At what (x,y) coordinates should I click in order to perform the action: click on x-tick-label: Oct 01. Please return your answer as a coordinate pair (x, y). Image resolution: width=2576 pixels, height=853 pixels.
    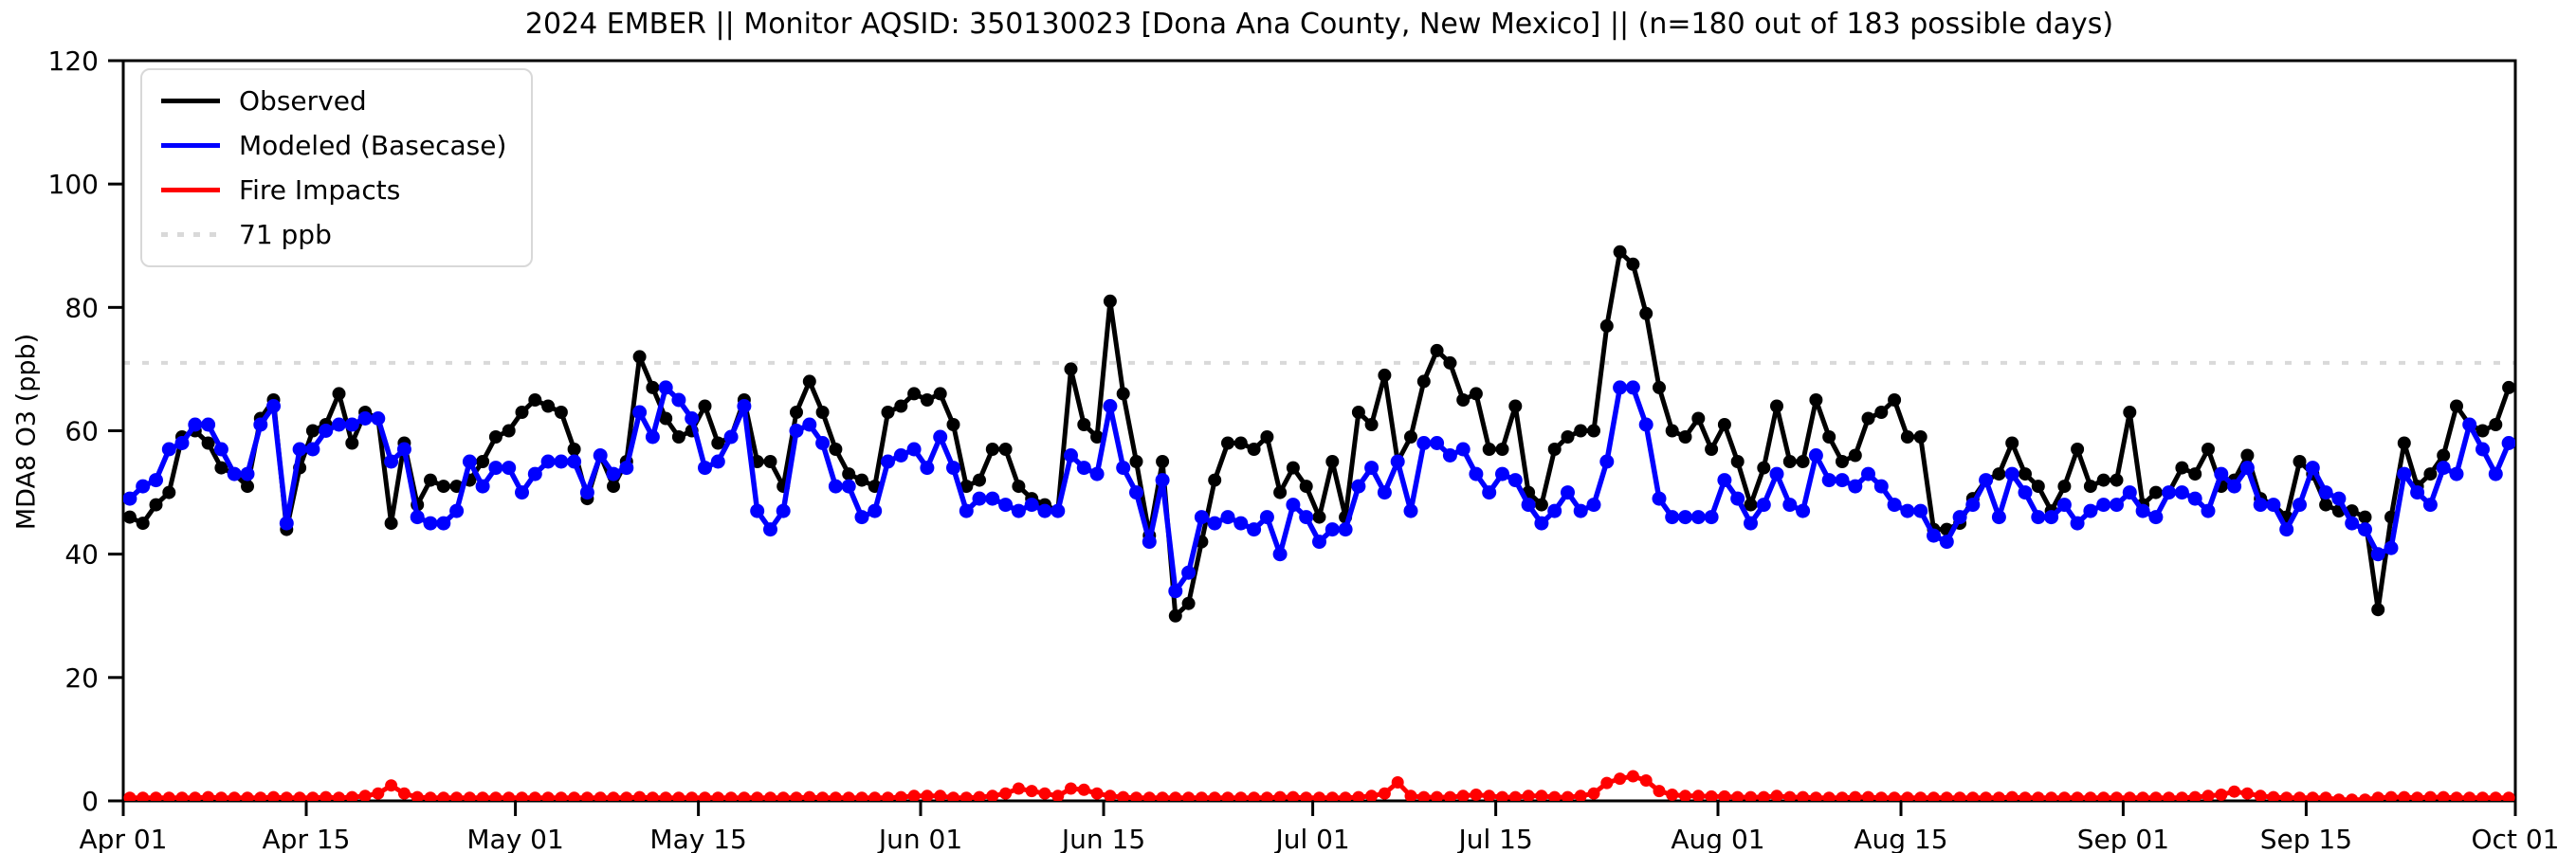
    Looking at the image, I should click on (2516, 838).